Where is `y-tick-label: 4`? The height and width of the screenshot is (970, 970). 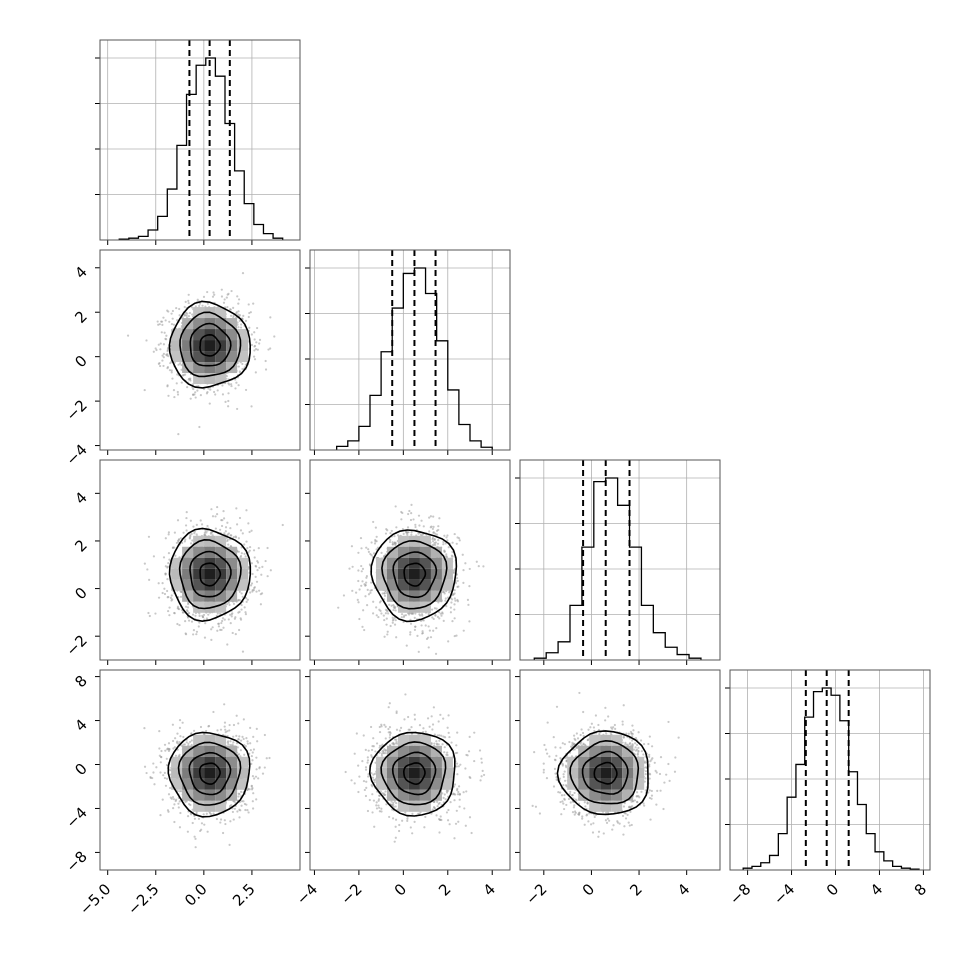
y-tick-label: 4 is located at coordinates (80, 497).